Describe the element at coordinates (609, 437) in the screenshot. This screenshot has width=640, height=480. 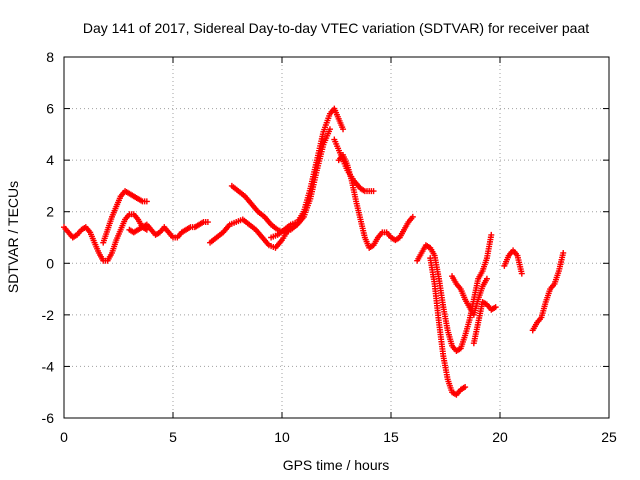
I see `x-tick-label: 25` at that location.